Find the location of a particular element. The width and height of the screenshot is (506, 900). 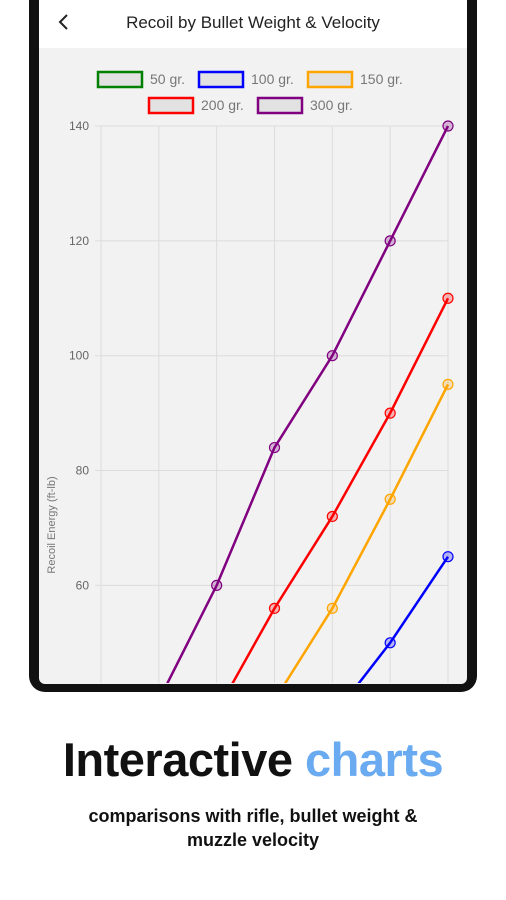

legend-label: 300 gr. is located at coordinates (331, 105).